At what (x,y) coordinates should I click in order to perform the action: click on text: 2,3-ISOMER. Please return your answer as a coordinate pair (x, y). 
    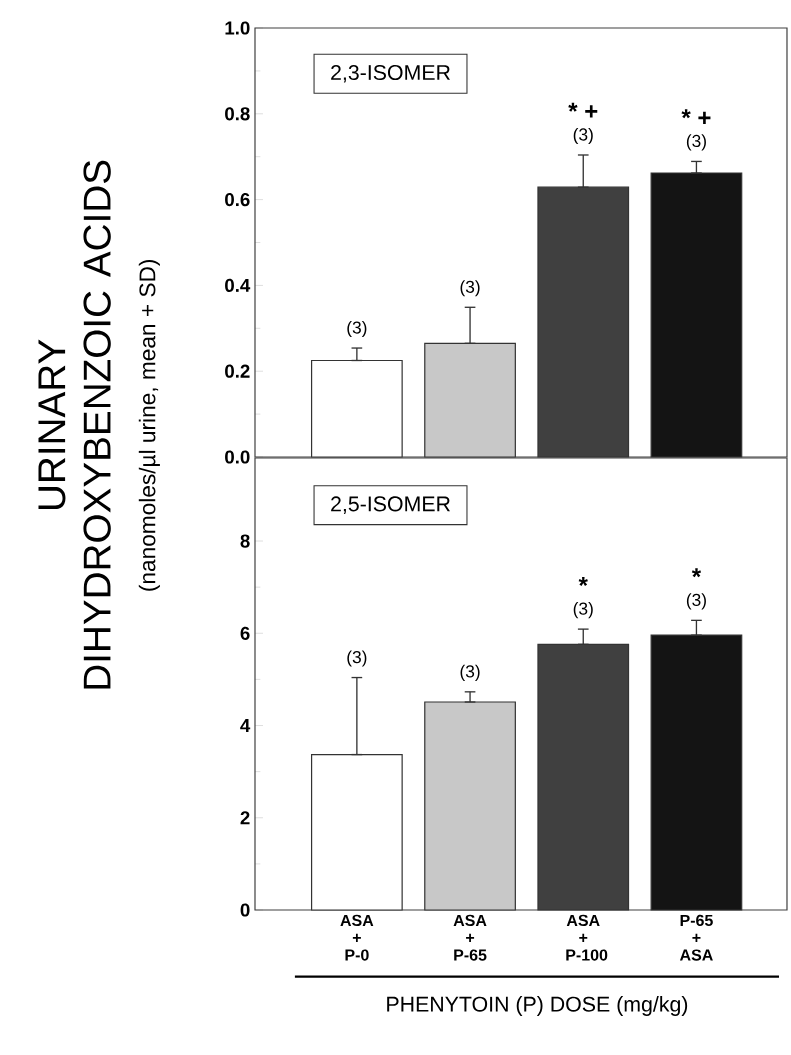
    Looking at the image, I should click on (390, 73).